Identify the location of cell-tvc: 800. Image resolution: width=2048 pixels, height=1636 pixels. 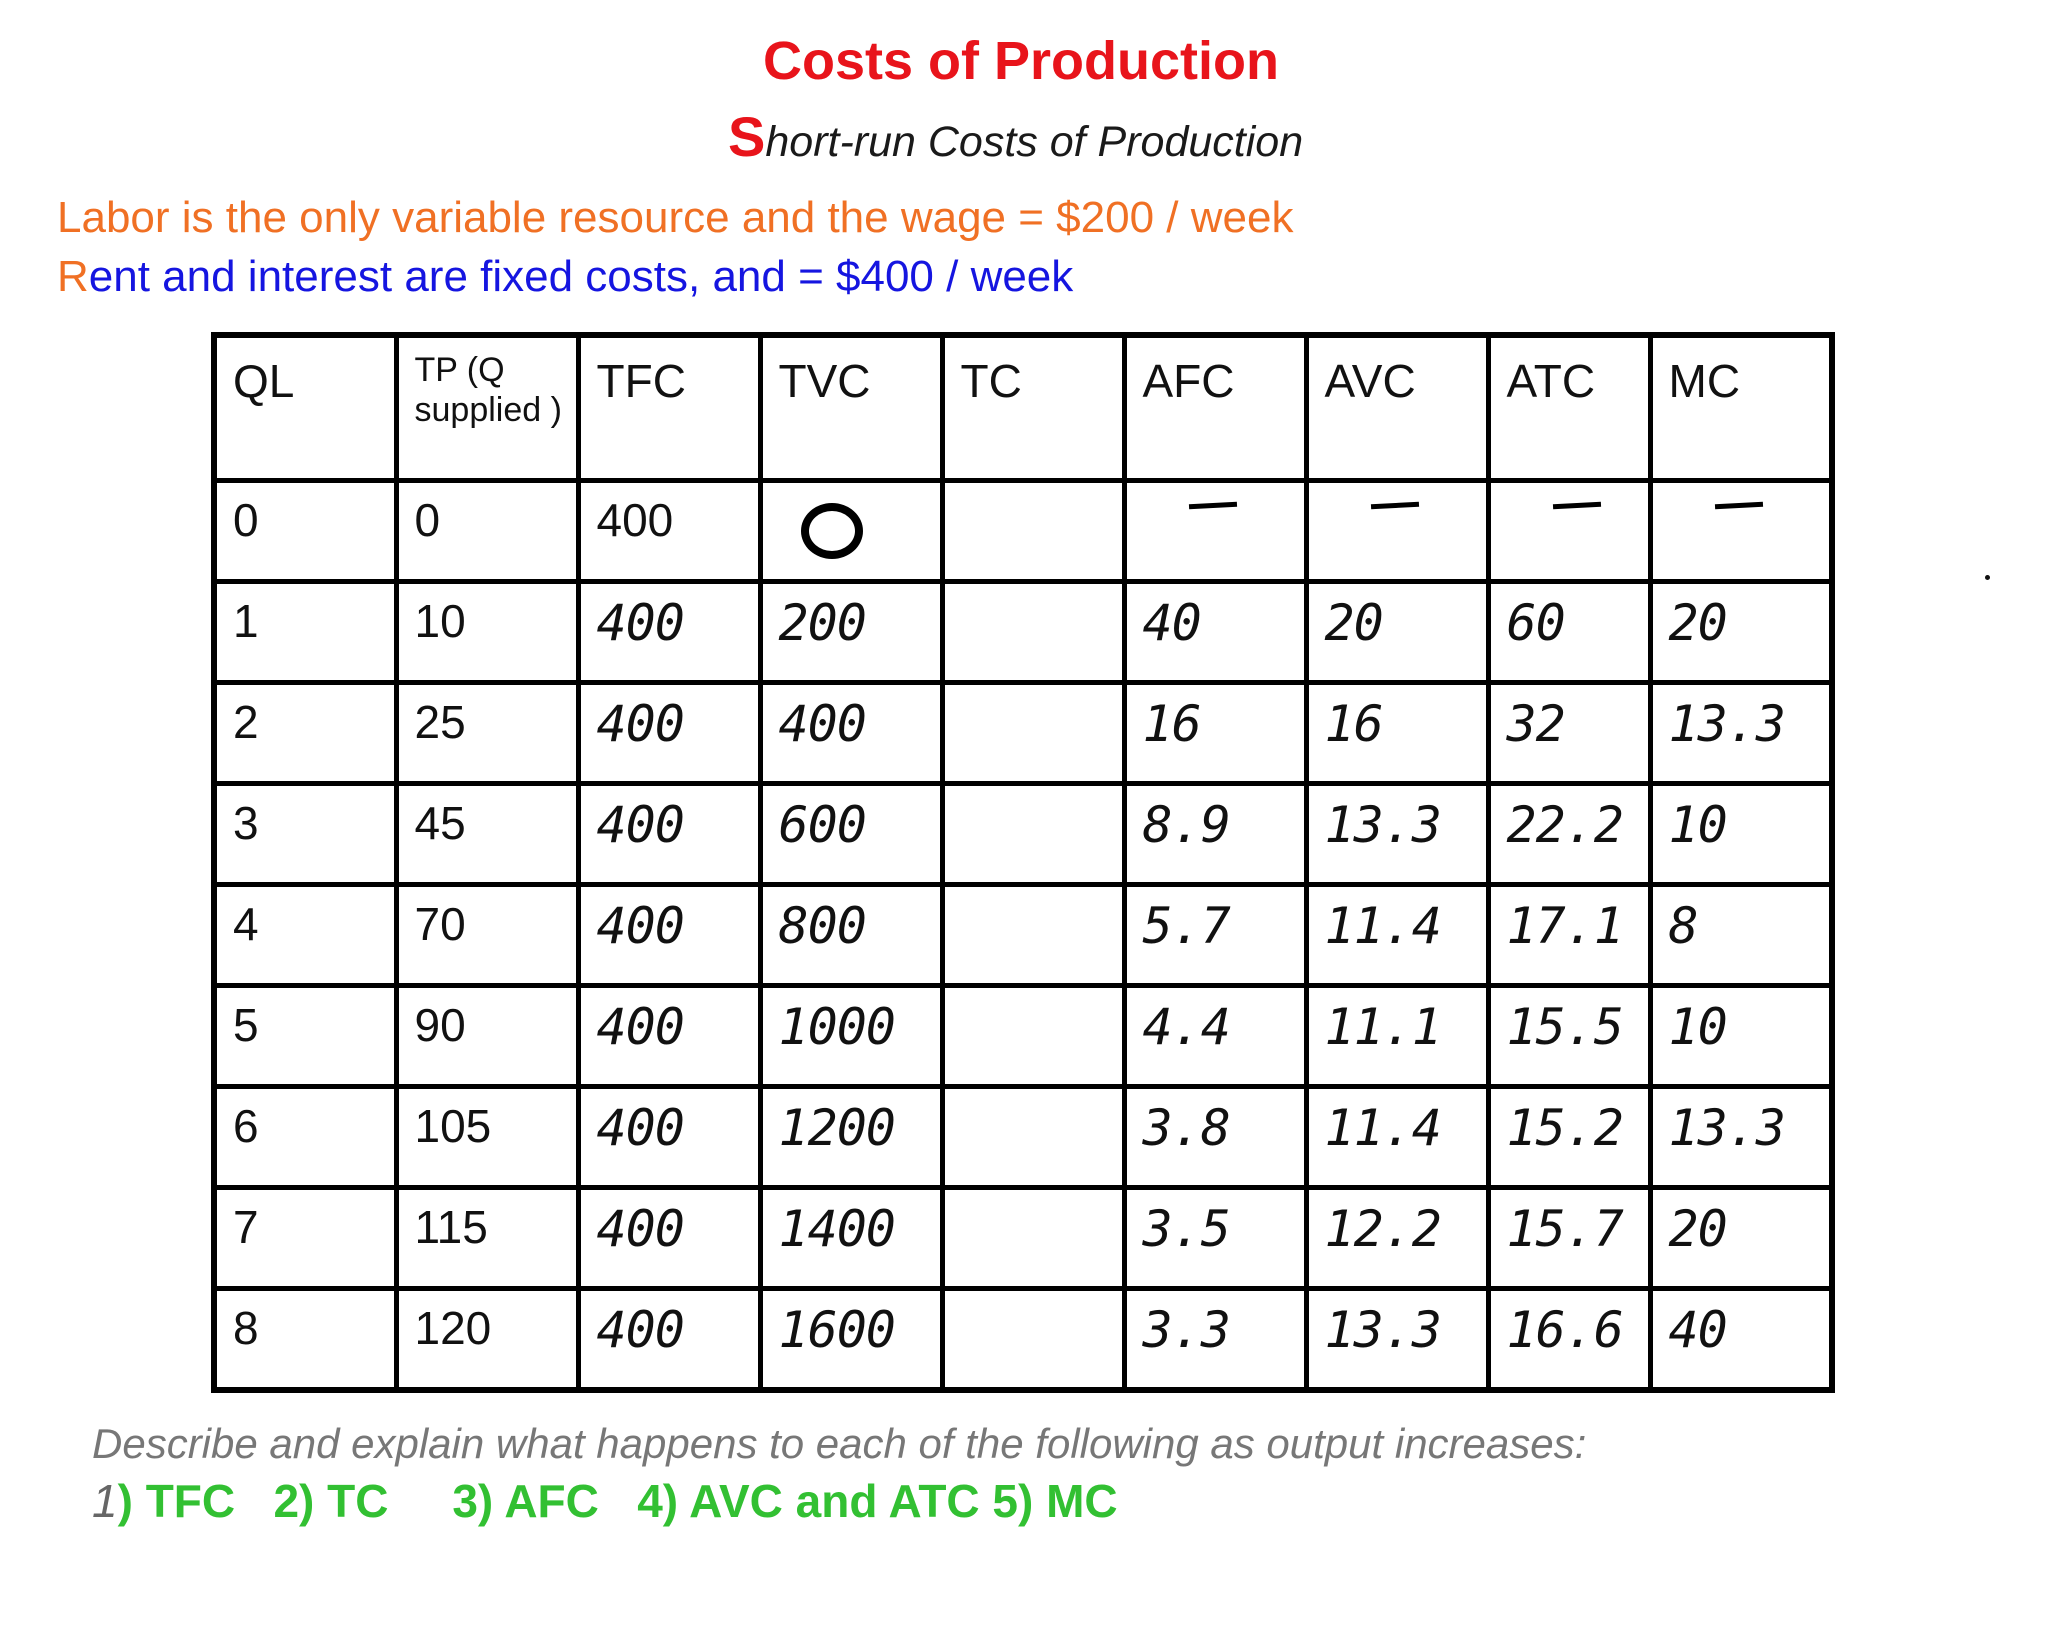
(851, 935).